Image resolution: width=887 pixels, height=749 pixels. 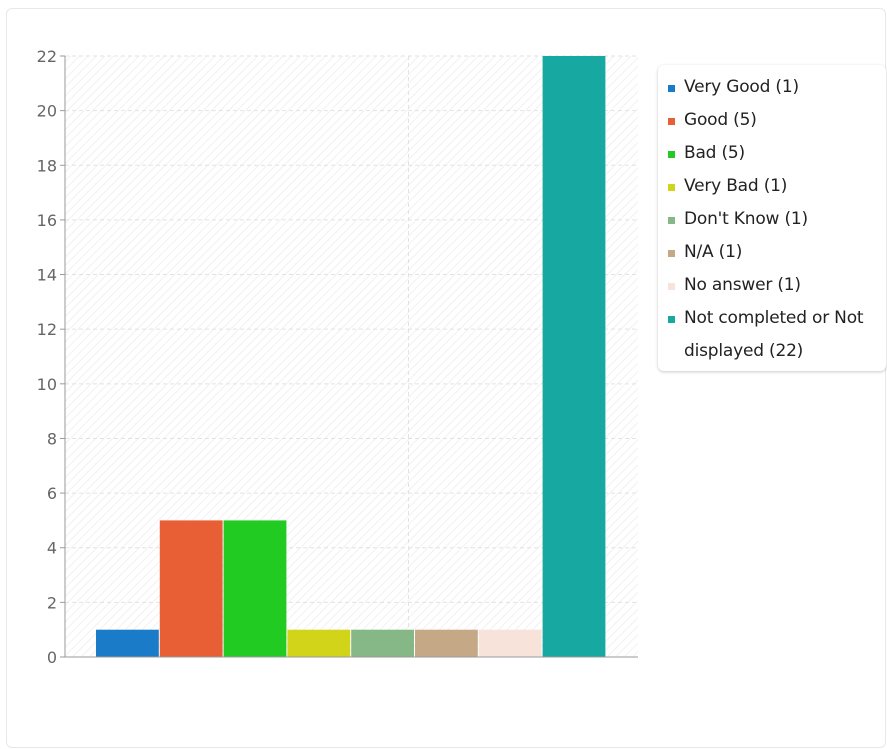 I want to click on legend-item-4: Very Bad (1), so click(x=772, y=186).